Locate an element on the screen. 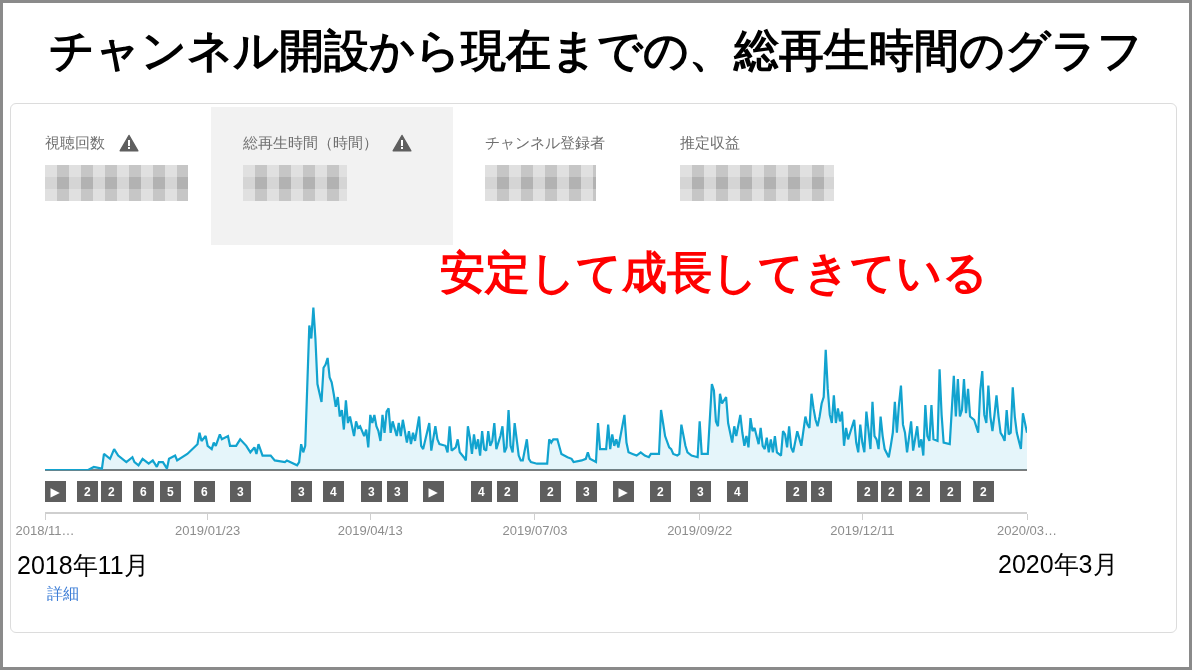 The height and width of the screenshot is (670, 1192). text: 2020年3月 is located at coordinates (1058, 564).